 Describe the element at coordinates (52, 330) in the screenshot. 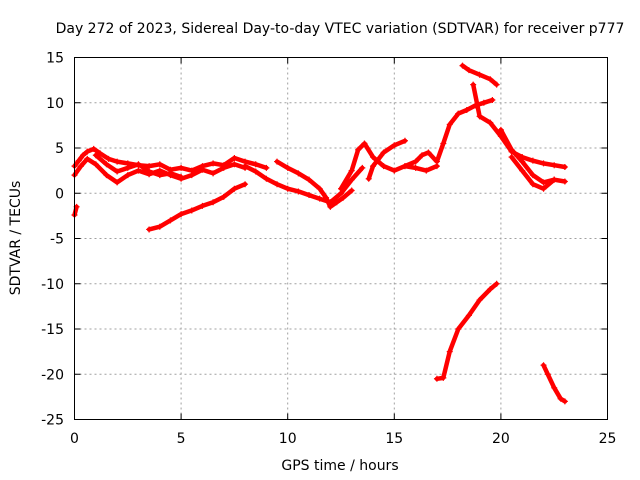

I see `y-tick-label: -15` at that location.